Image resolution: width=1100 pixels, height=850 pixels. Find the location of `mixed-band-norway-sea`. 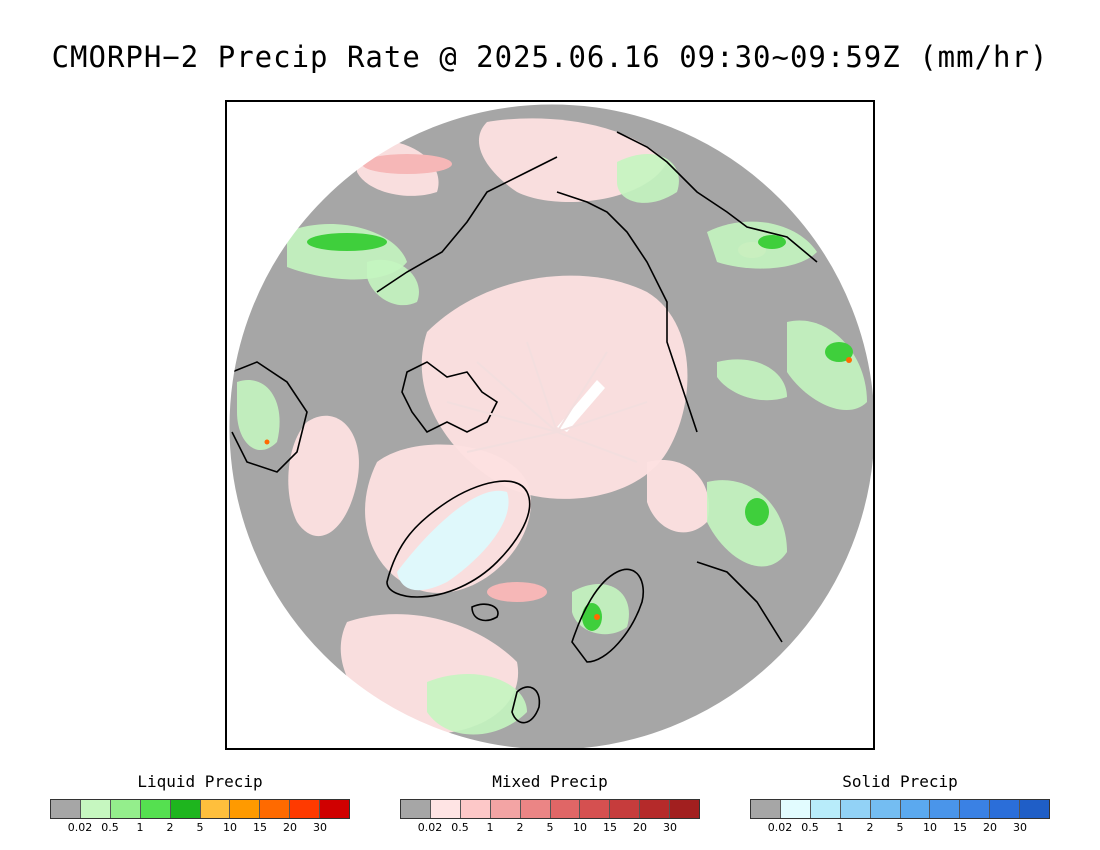

mixed-band-norway-sea is located at coordinates (517, 592).